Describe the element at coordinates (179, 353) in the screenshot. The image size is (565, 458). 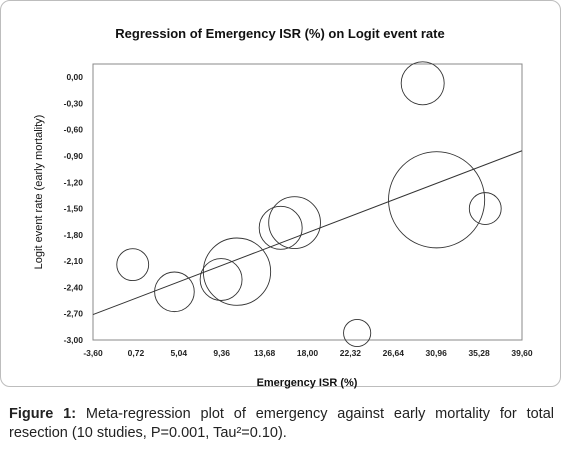
I see `x-tick-label: 5,04` at that location.